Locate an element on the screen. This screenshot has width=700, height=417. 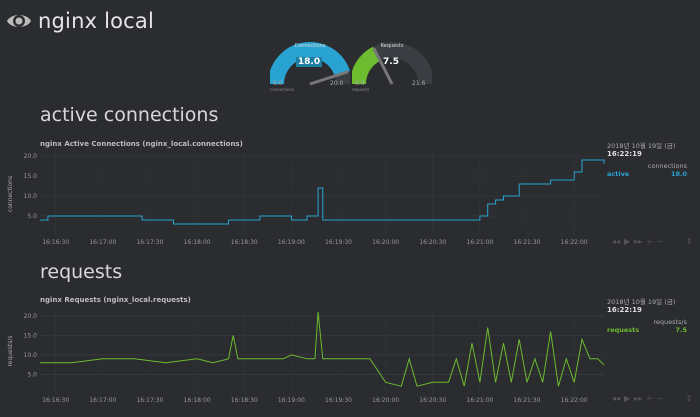
gauge-value: 7.5 is located at coordinates (391, 62).